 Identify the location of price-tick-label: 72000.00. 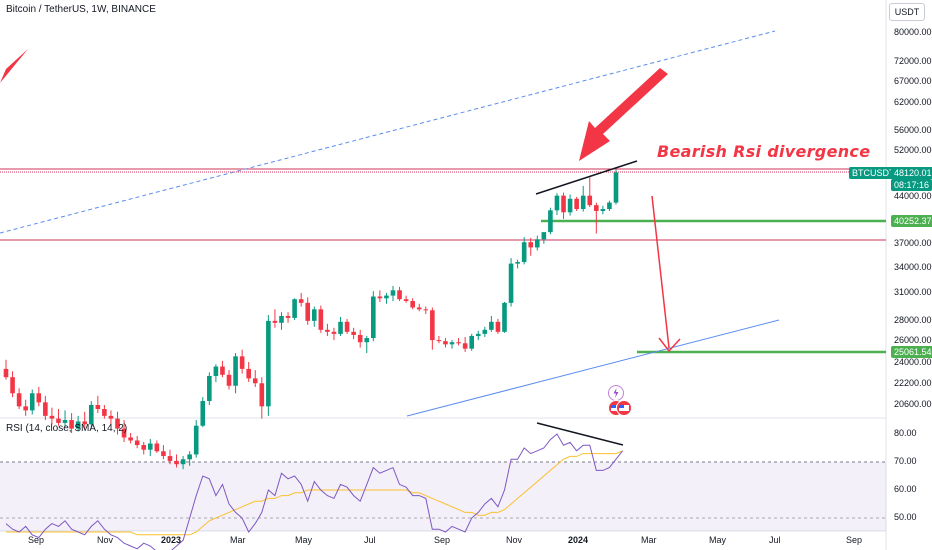
(913, 60).